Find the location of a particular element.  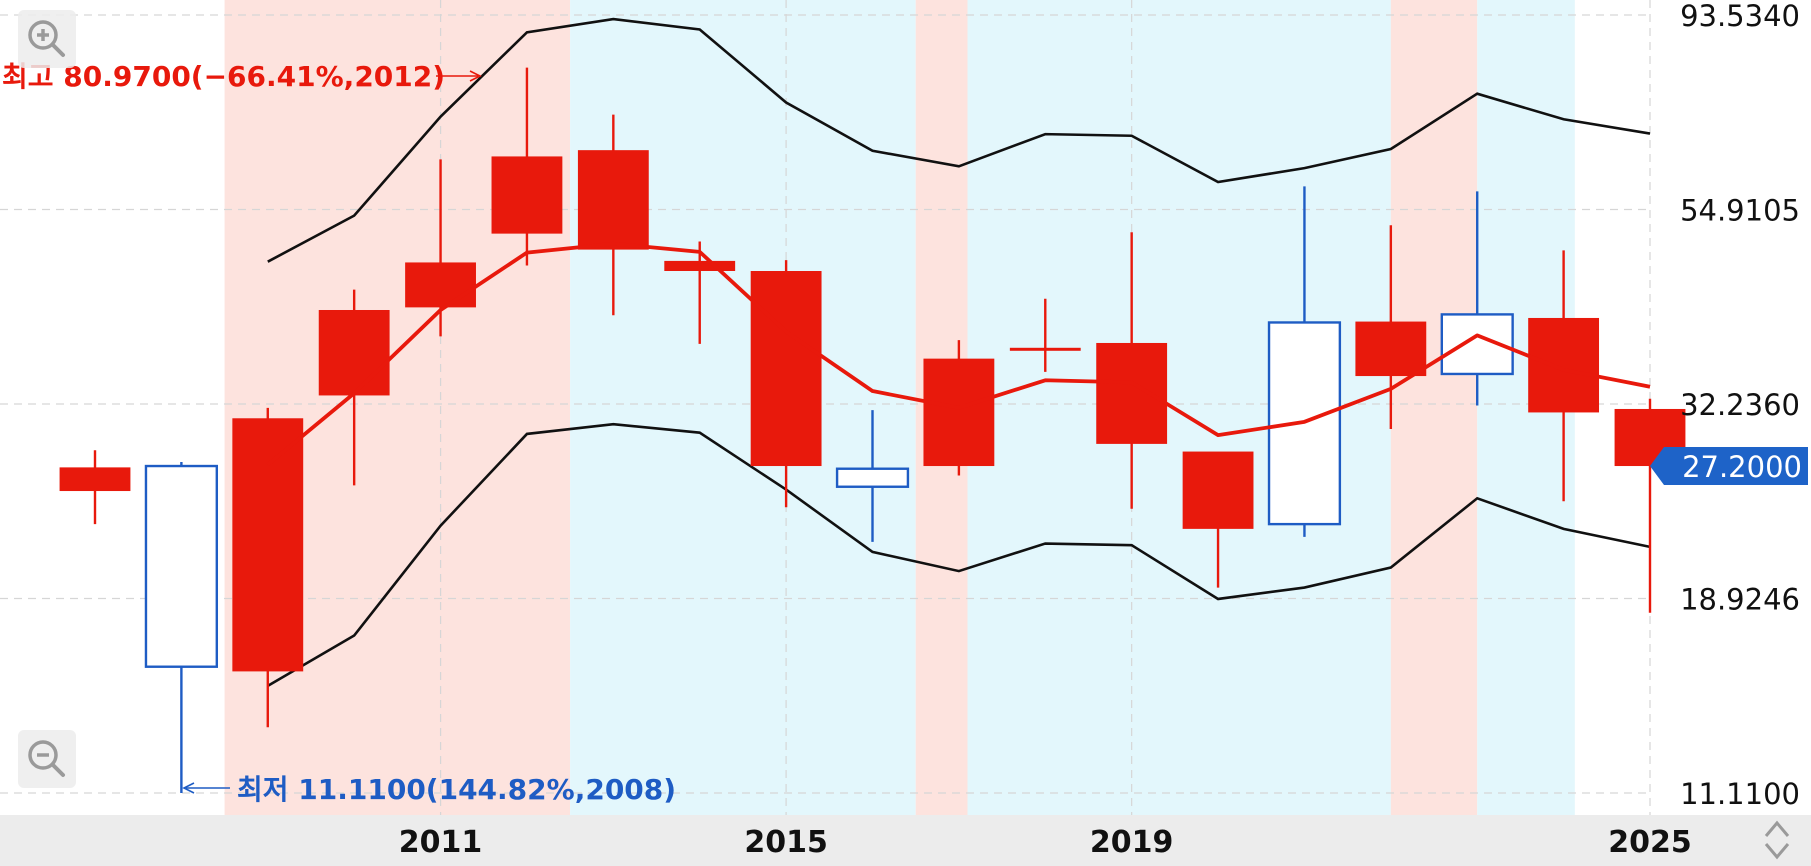

x-tick-label-2015: 2015 is located at coordinates (786, 842).